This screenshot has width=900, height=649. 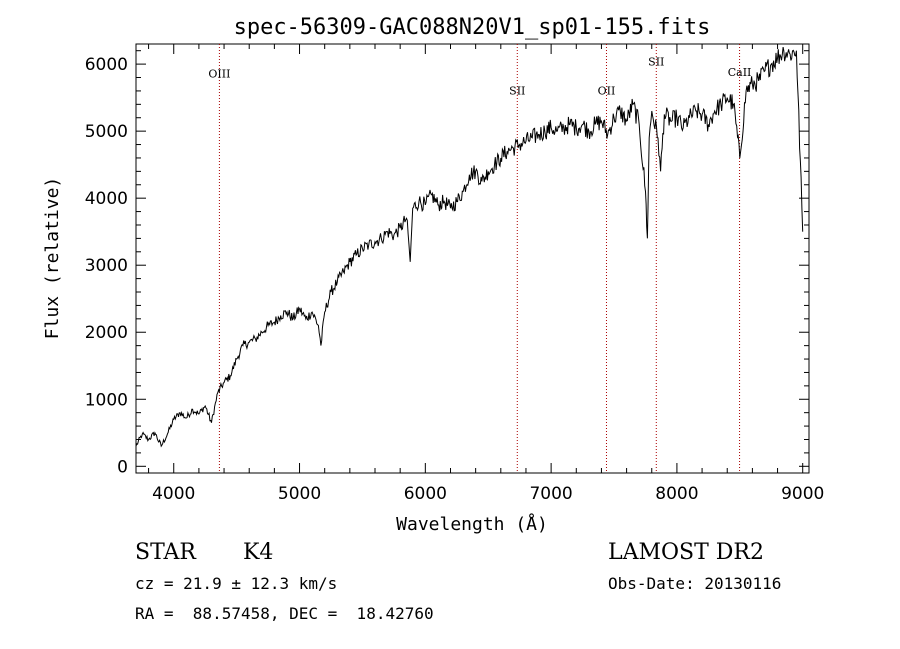 What do you see at coordinates (740, 72) in the screenshot?
I see `line-marker-label: CaII` at bounding box center [740, 72].